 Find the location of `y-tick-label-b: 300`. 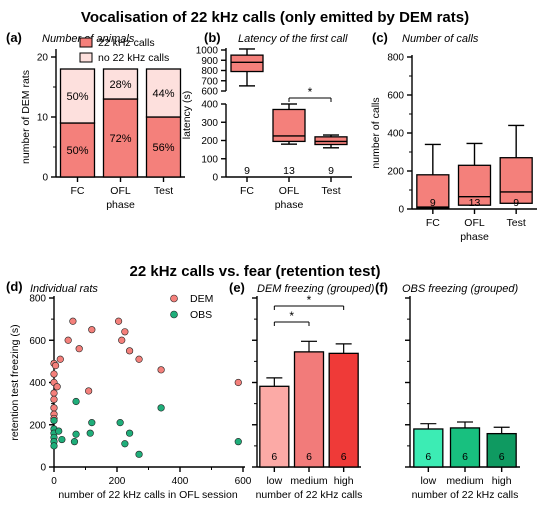

y-tick-label-b: 300 is located at coordinates (209, 123).